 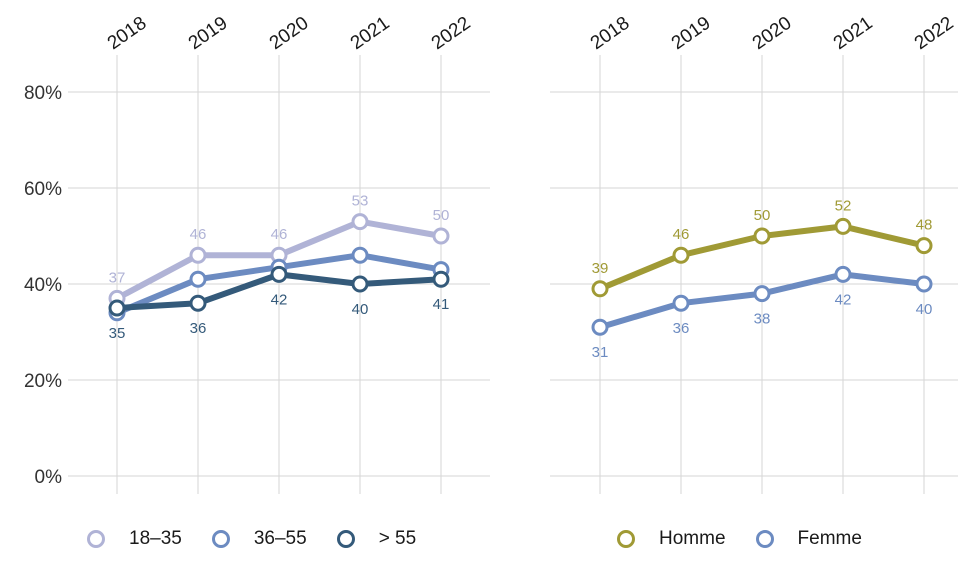 I want to click on data-label: 52, so click(x=843, y=205).